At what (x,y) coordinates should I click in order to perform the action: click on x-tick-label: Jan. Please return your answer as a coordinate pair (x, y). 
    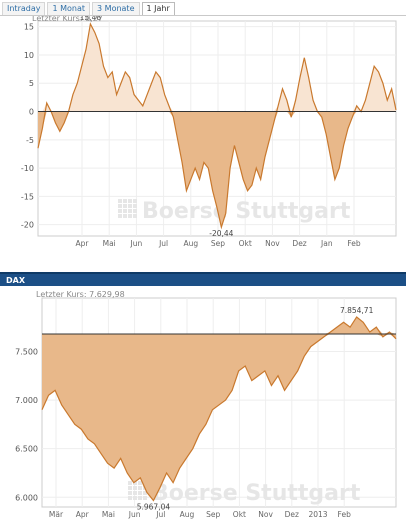
    Looking at the image, I should click on (326, 243).